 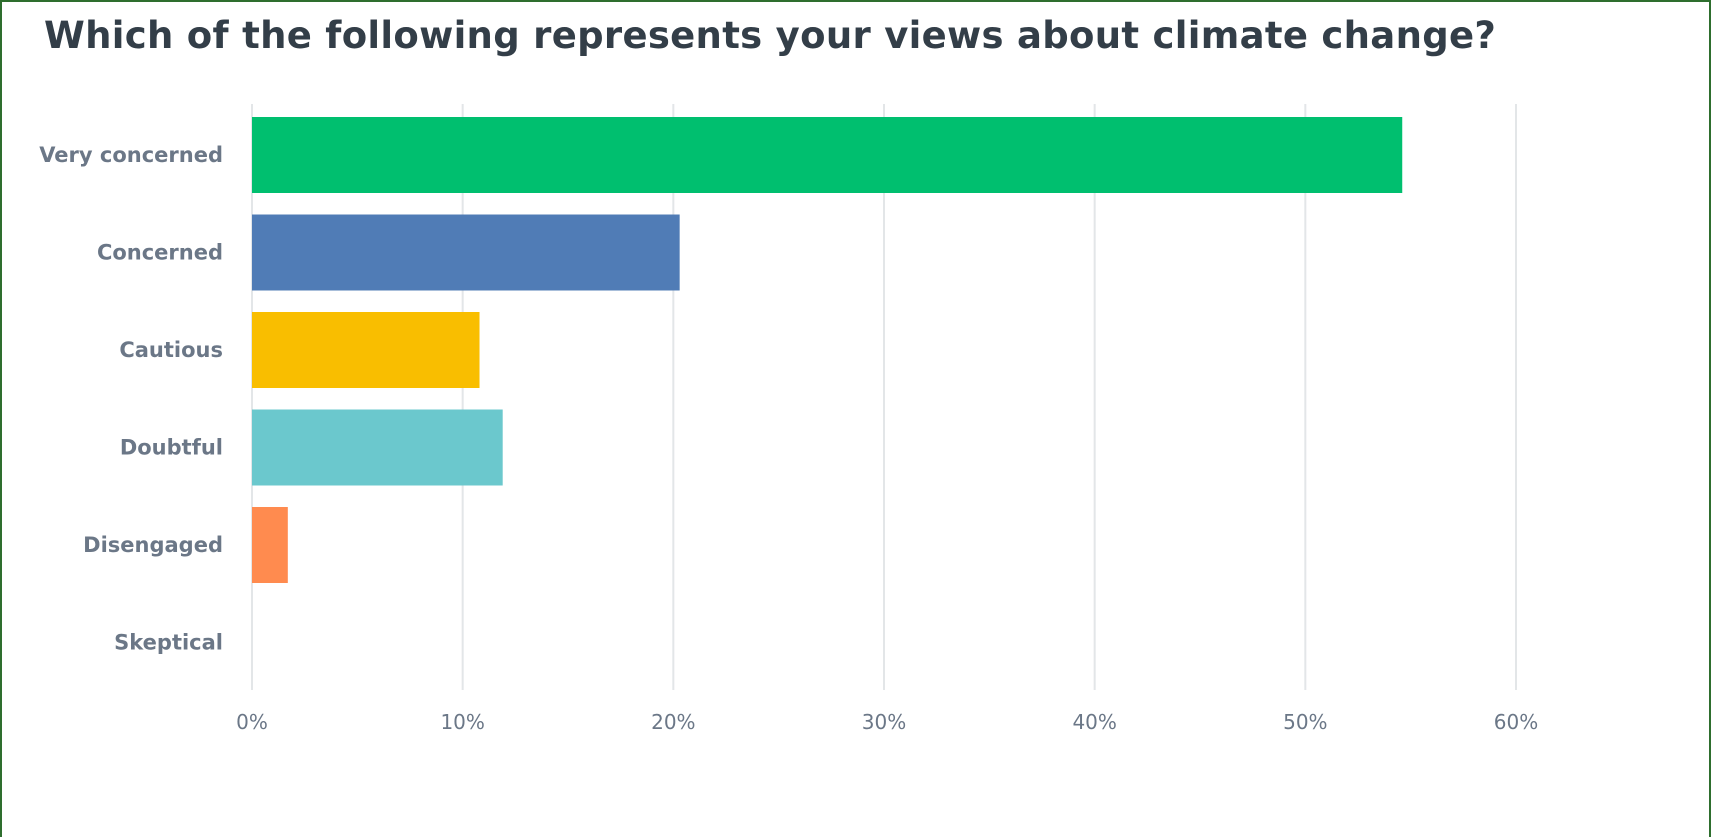 What do you see at coordinates (1094, 722) in the screenshot?
I see `x-tick-label: 40%` at bounding box center [1094, 722].